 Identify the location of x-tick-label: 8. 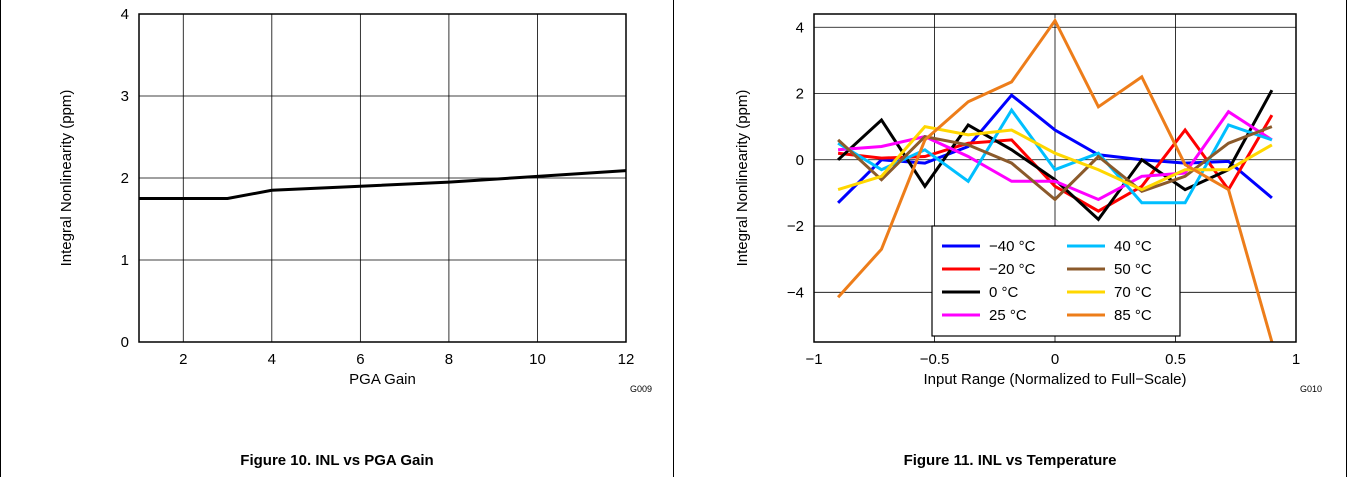
(449, 359).